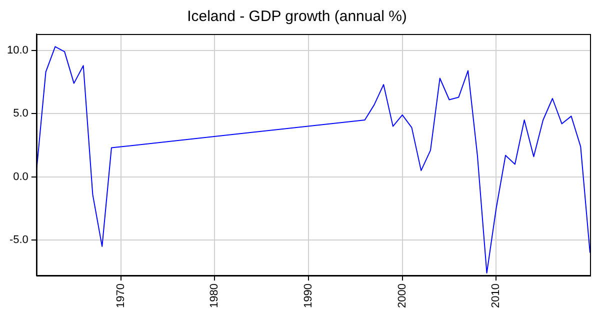  I want to click on y-tick-label: 5.0, so click(20, 114).